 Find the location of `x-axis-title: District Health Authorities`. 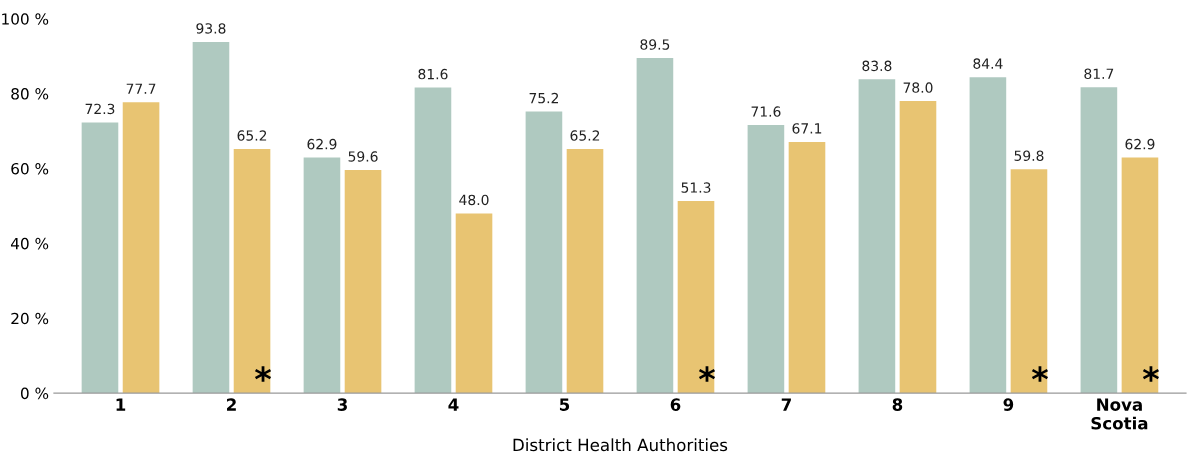

x-axis-title: District Health Authorities is located at coordinates (620, 445).